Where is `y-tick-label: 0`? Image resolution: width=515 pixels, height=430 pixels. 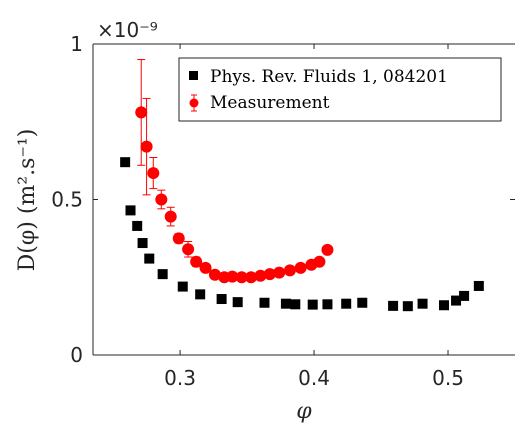
y-tick-label: 0 is located at coordinates (76, 355).